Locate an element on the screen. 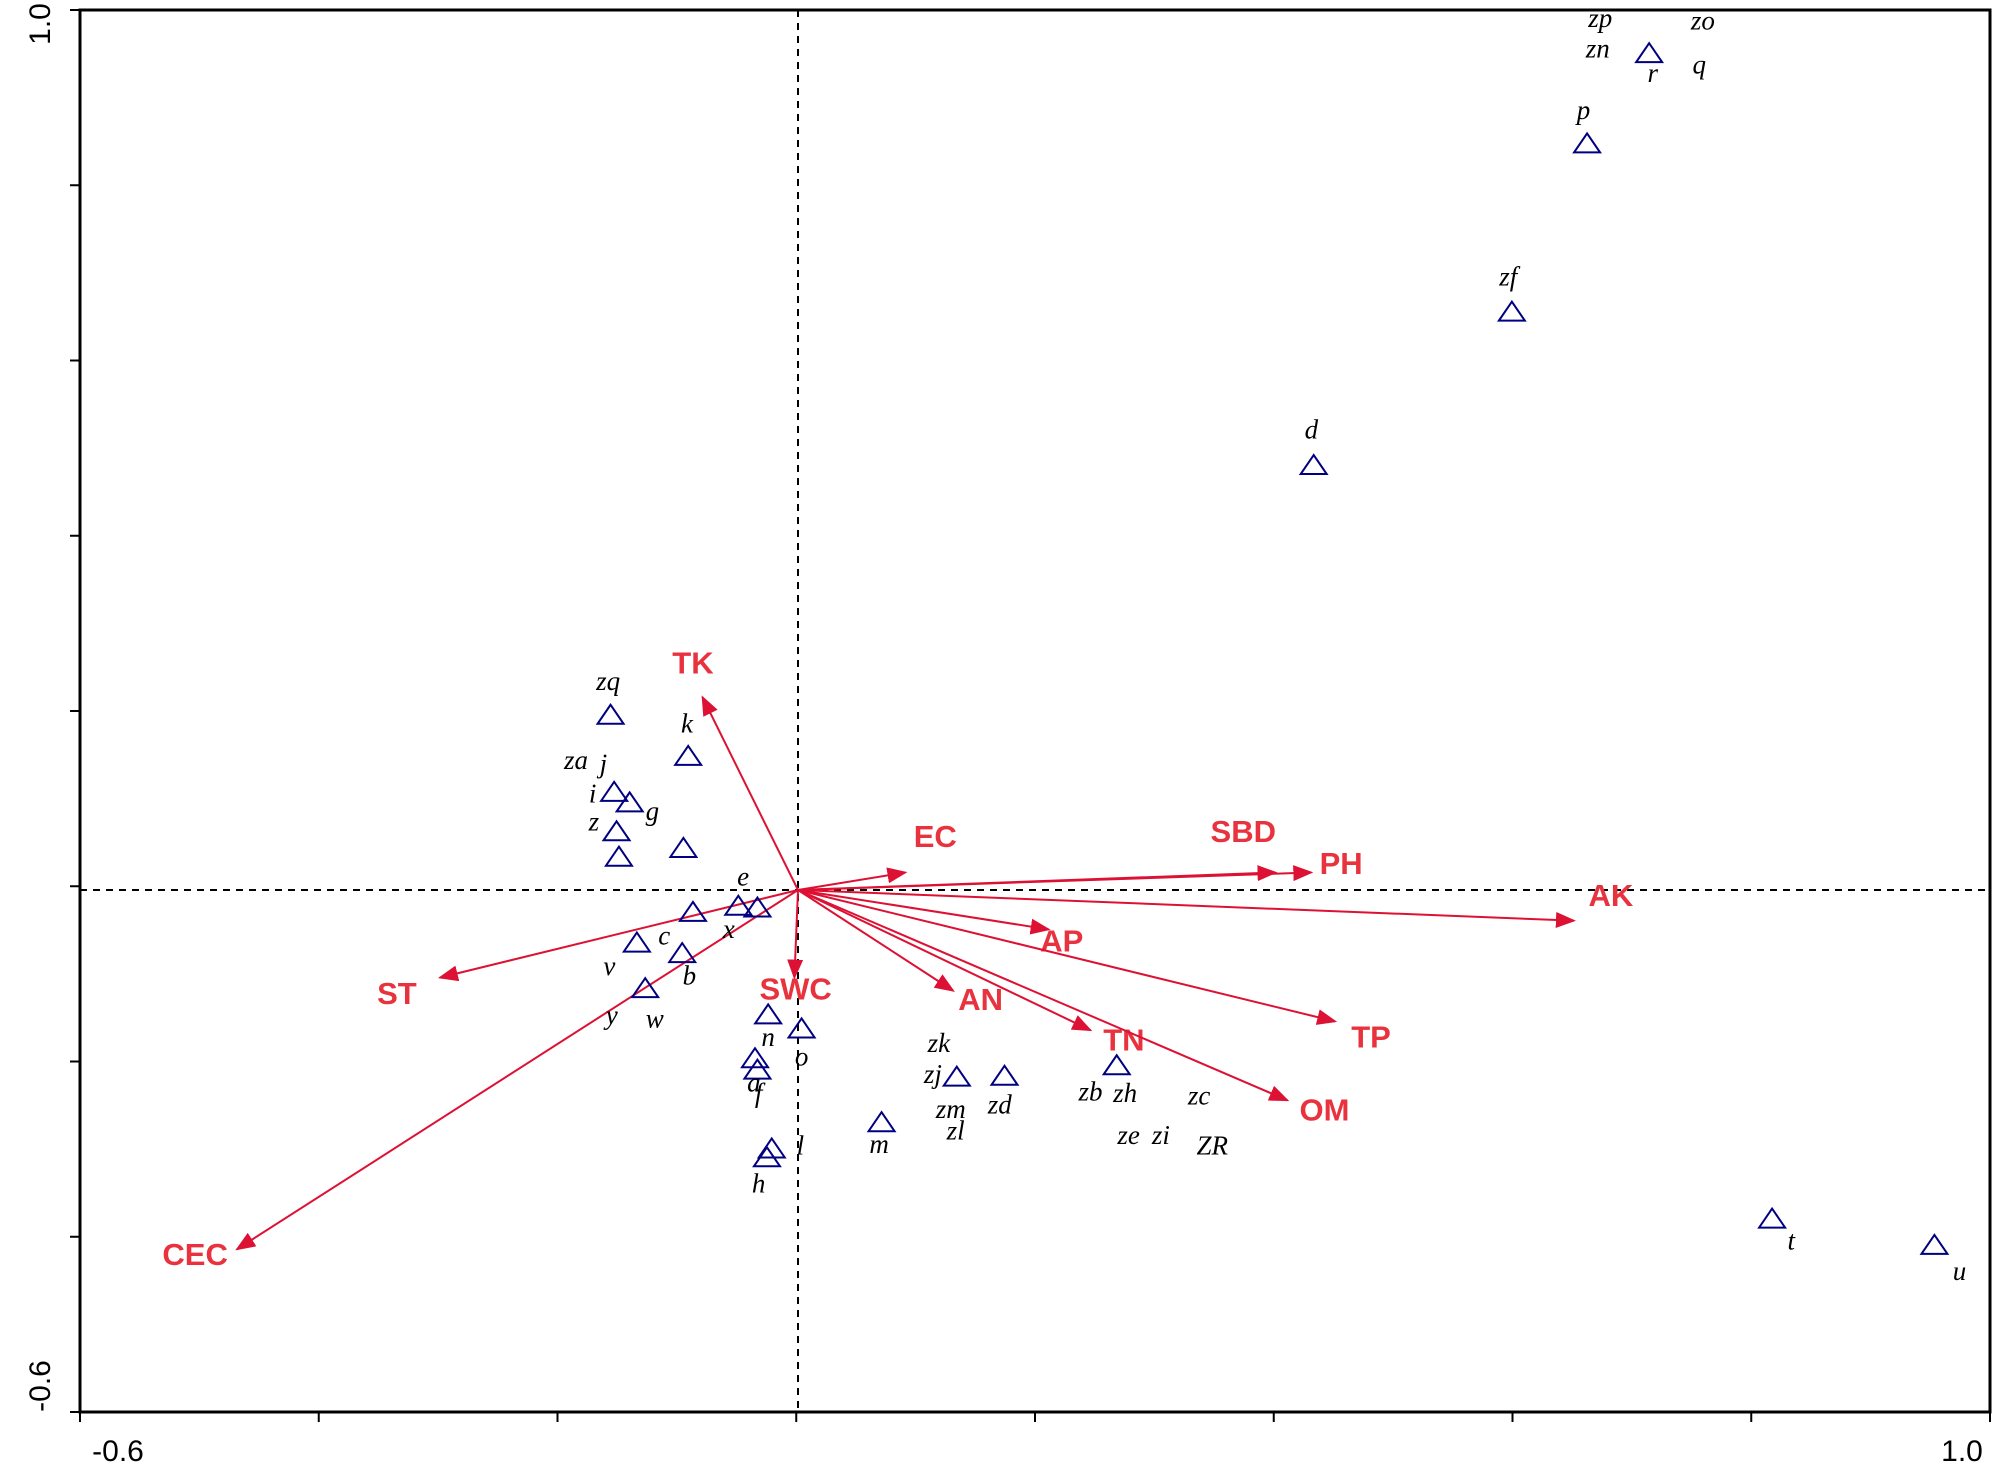 The width and height of the screenshot is (2000, 1472). vector-arrow-ak is located at coordinates (1186, 908).